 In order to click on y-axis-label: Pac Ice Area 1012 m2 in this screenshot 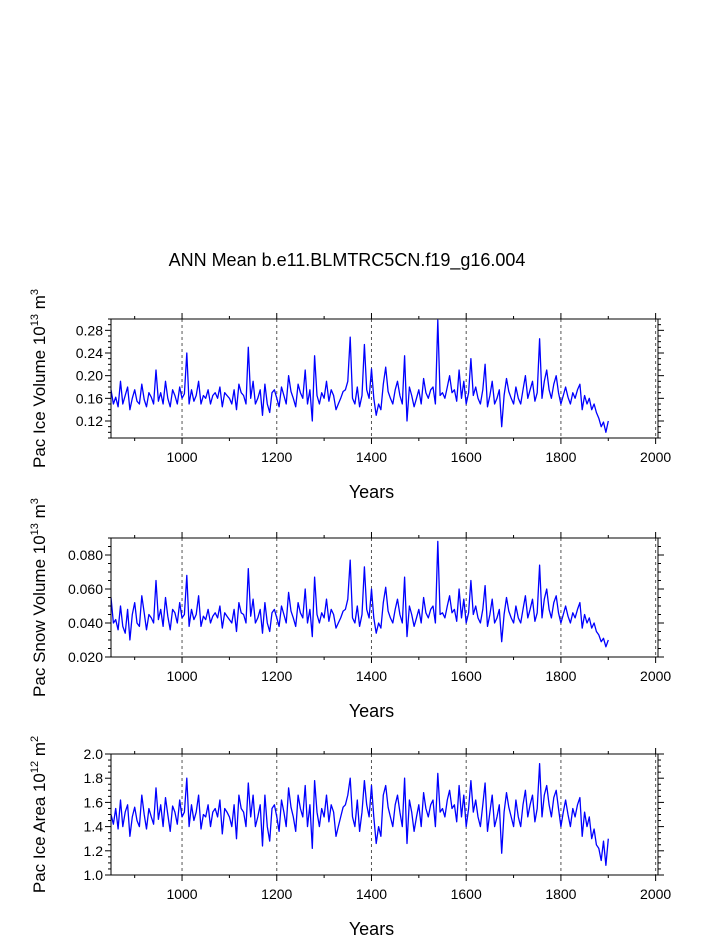, I will do `click(39, 814)`.